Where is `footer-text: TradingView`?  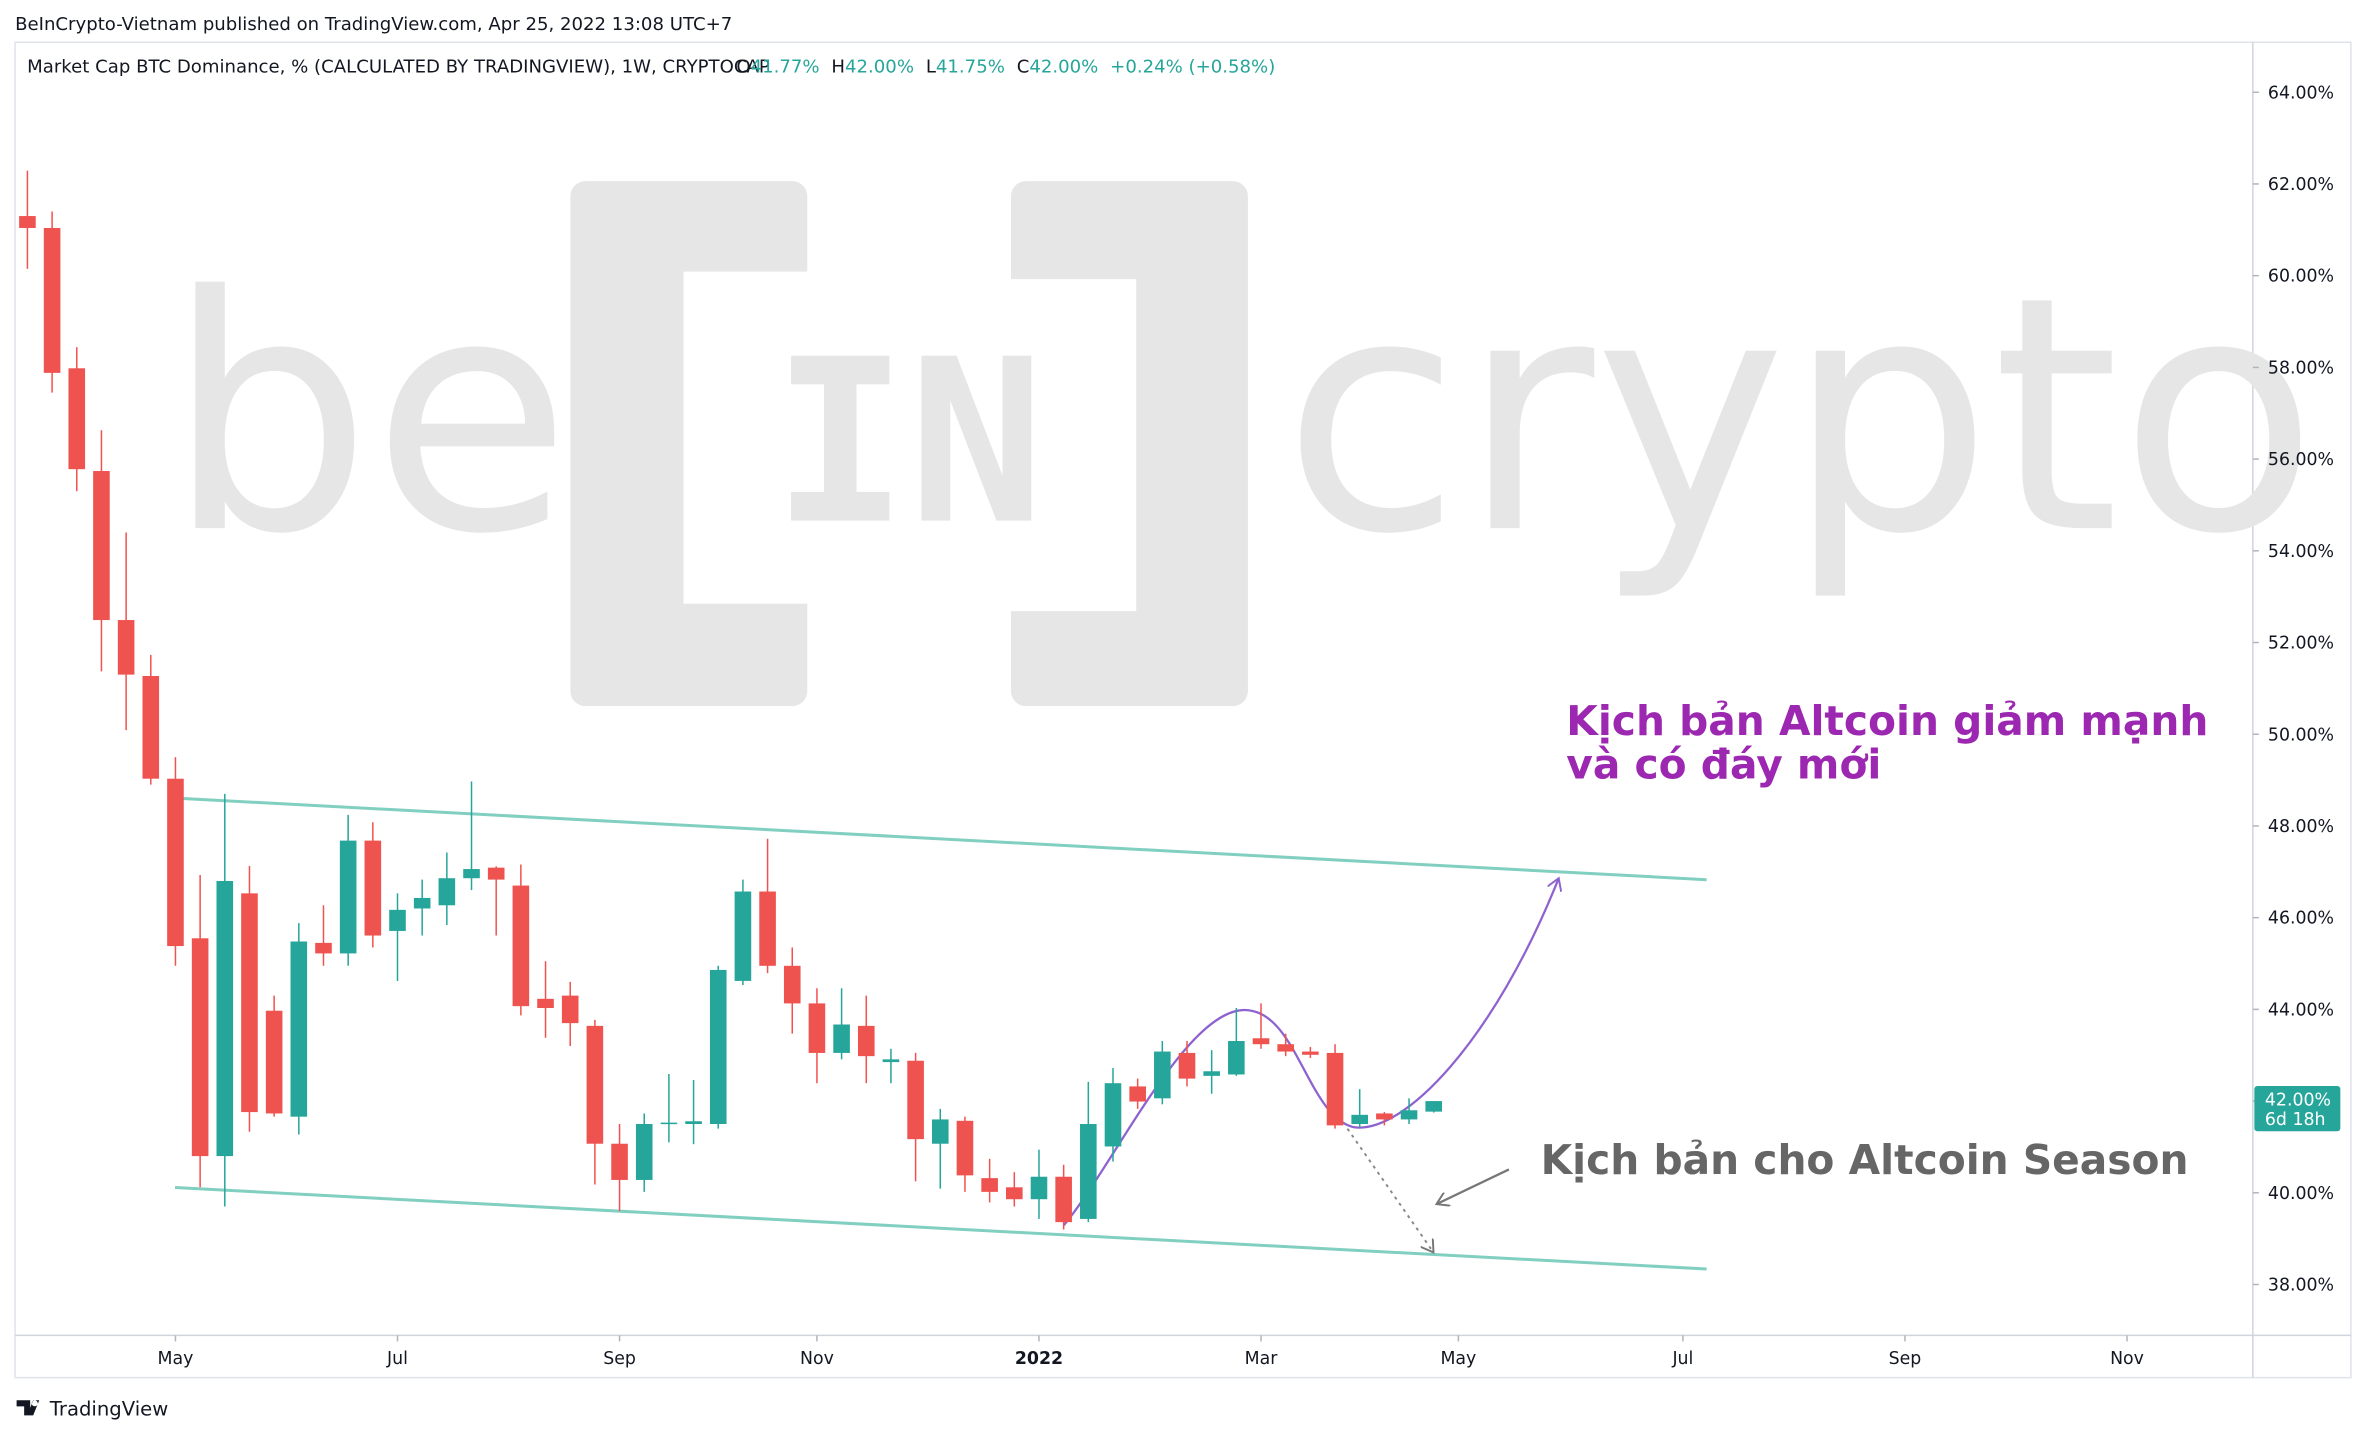
footer-text: TradingView is located at coordinates (108, 1408).